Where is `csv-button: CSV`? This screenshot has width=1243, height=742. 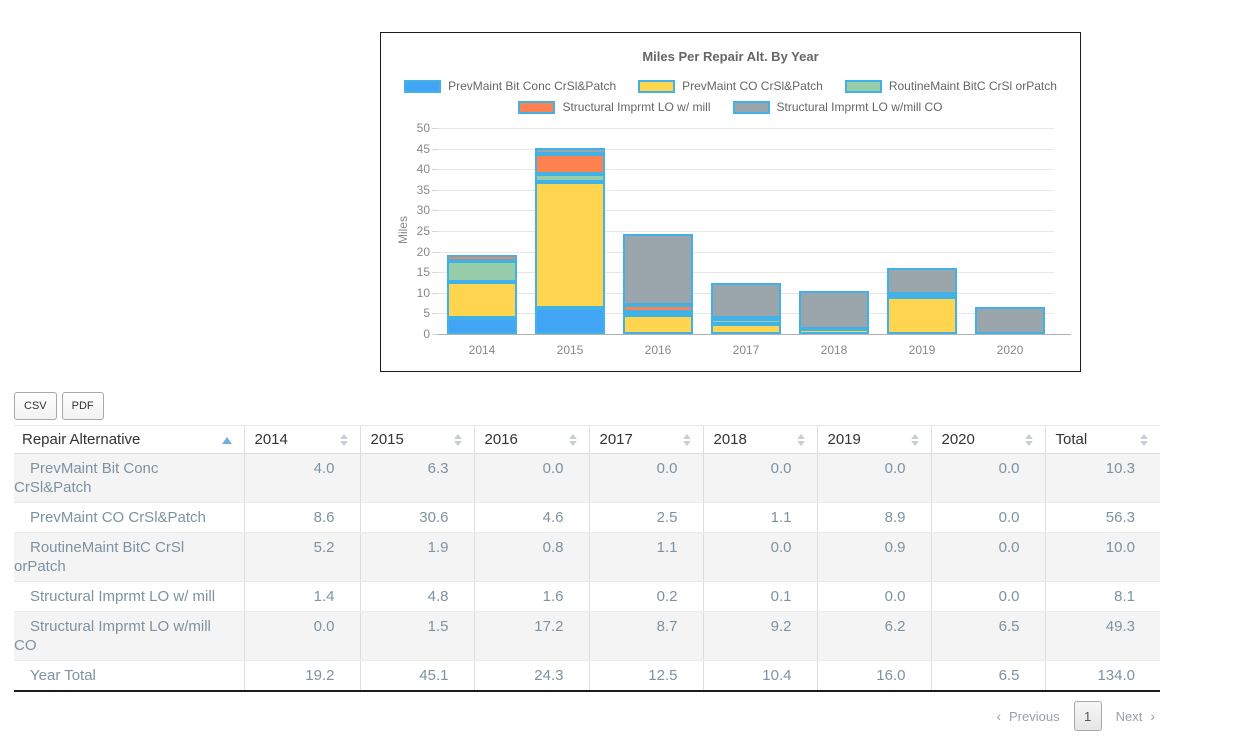 csv-button: CSV is located at coordinates (35, 406).